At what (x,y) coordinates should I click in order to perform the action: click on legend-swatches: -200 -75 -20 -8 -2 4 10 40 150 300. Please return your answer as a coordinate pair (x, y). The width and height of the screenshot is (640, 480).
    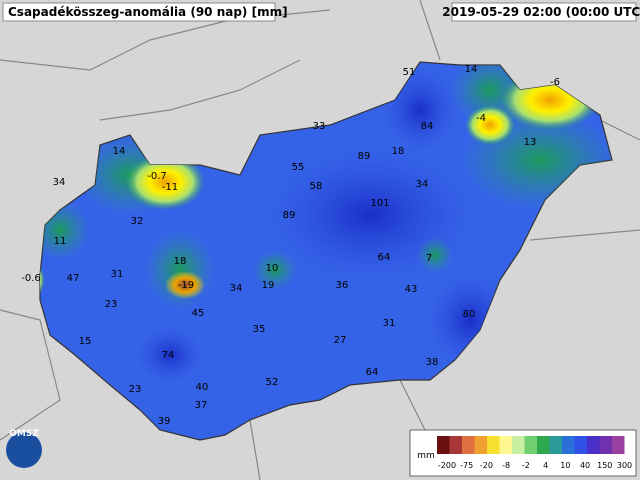
    Looking at the image, I should click on (534, 453).